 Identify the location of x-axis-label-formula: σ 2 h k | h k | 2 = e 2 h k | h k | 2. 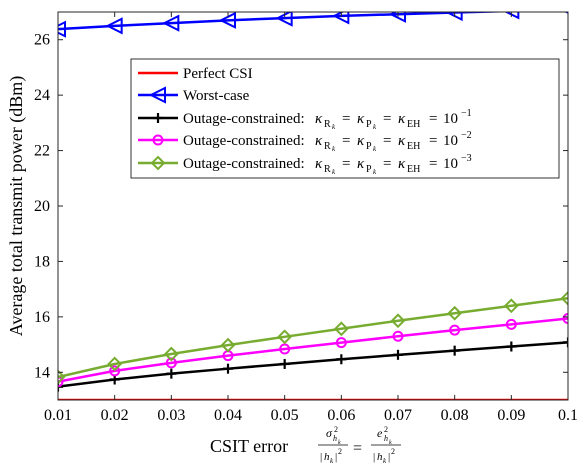
(359, 445).